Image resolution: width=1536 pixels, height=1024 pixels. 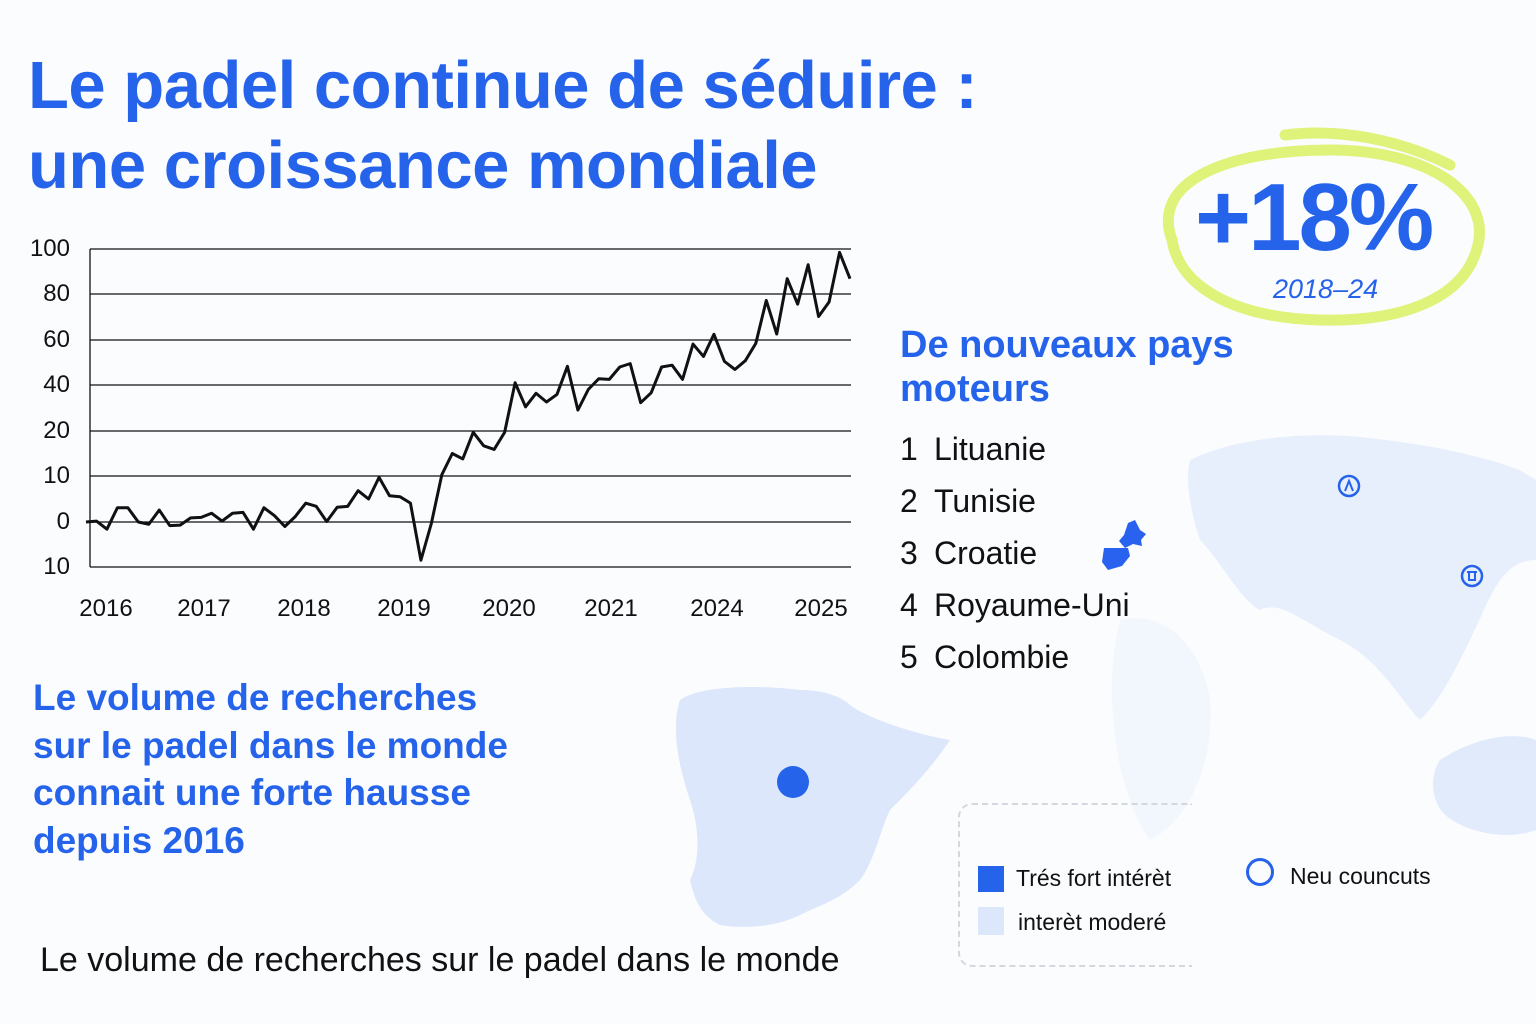 I want to click on growth-badge-value: +18%, so click(x=1314, y=217).